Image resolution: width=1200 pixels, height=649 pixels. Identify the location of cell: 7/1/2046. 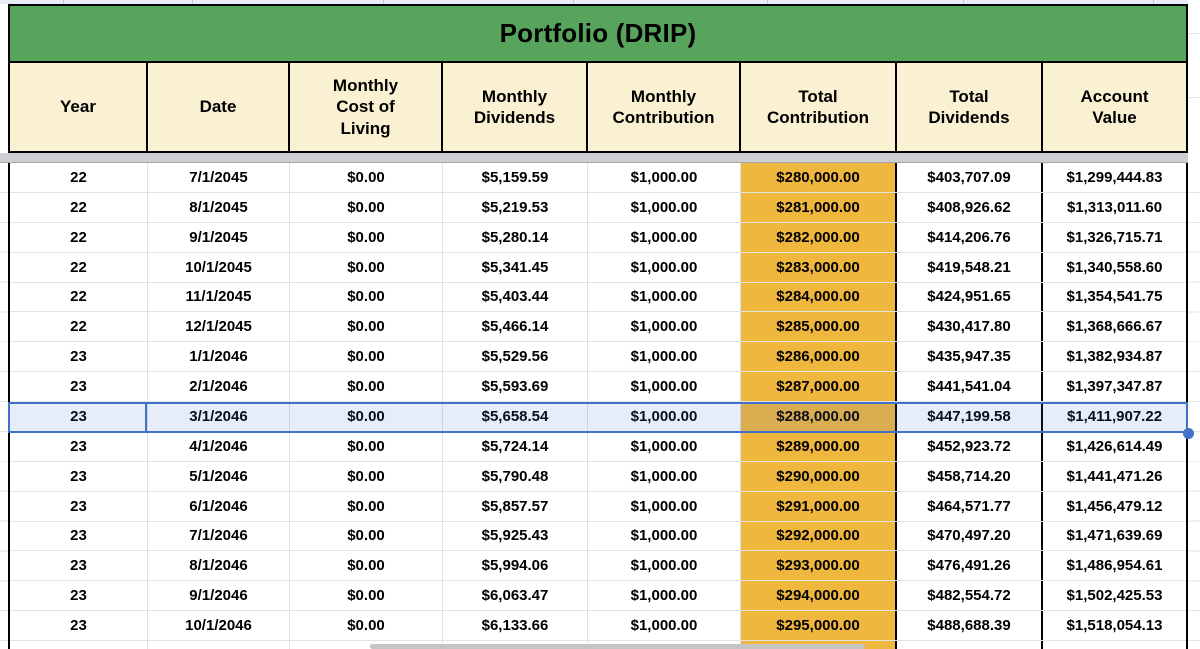
(219, 536).